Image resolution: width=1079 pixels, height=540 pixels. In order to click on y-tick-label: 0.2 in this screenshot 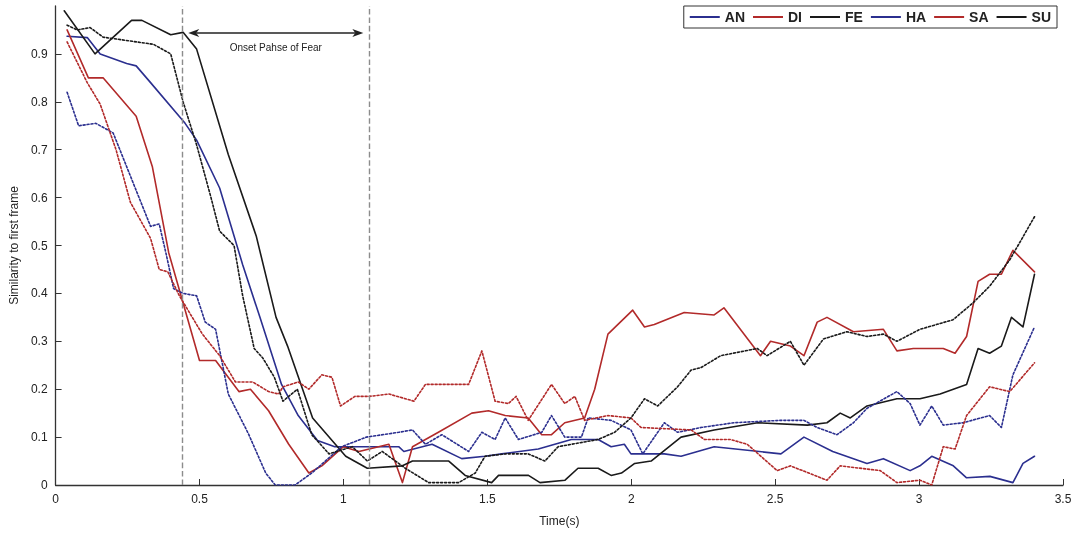, I will do `click(39, 389)`.